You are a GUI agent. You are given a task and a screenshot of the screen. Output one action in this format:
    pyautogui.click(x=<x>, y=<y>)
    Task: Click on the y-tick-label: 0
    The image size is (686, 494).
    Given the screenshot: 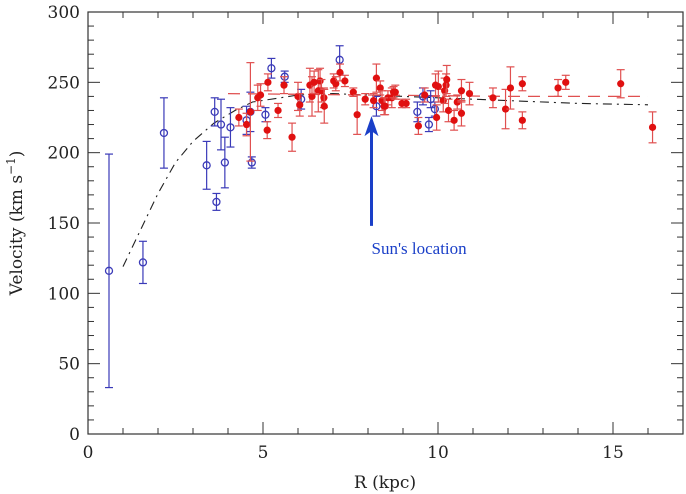 What is the action you would take?
    pyautogui.click(x=74, y=435)
    